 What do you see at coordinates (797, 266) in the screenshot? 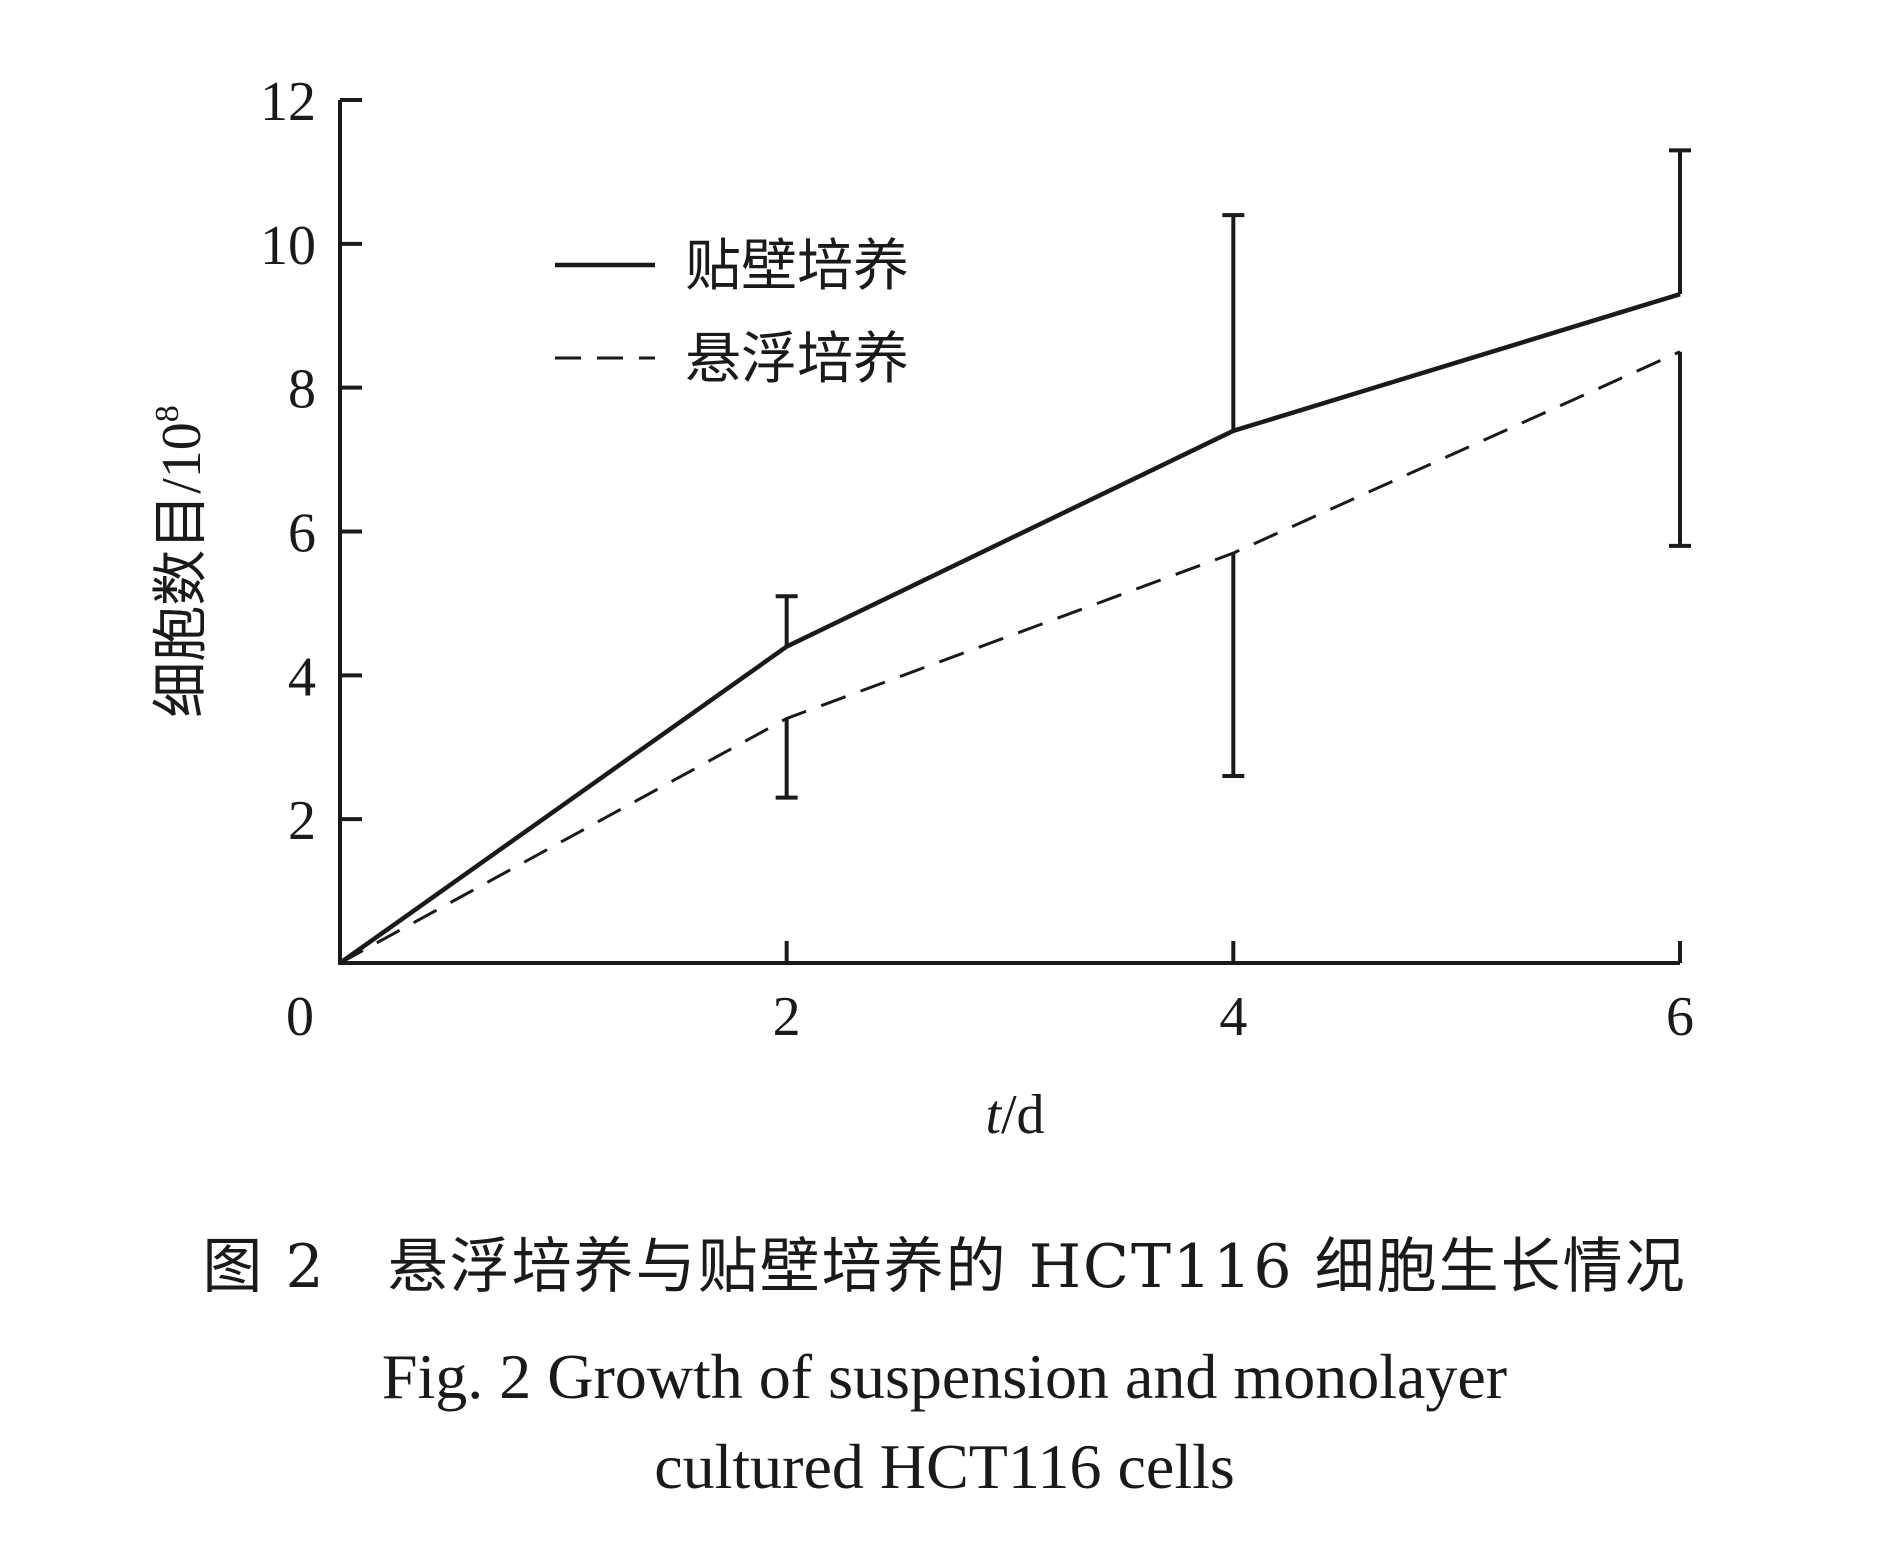
I see `legend-label-1: 贴壁培养` at bounding box center [797, 266].